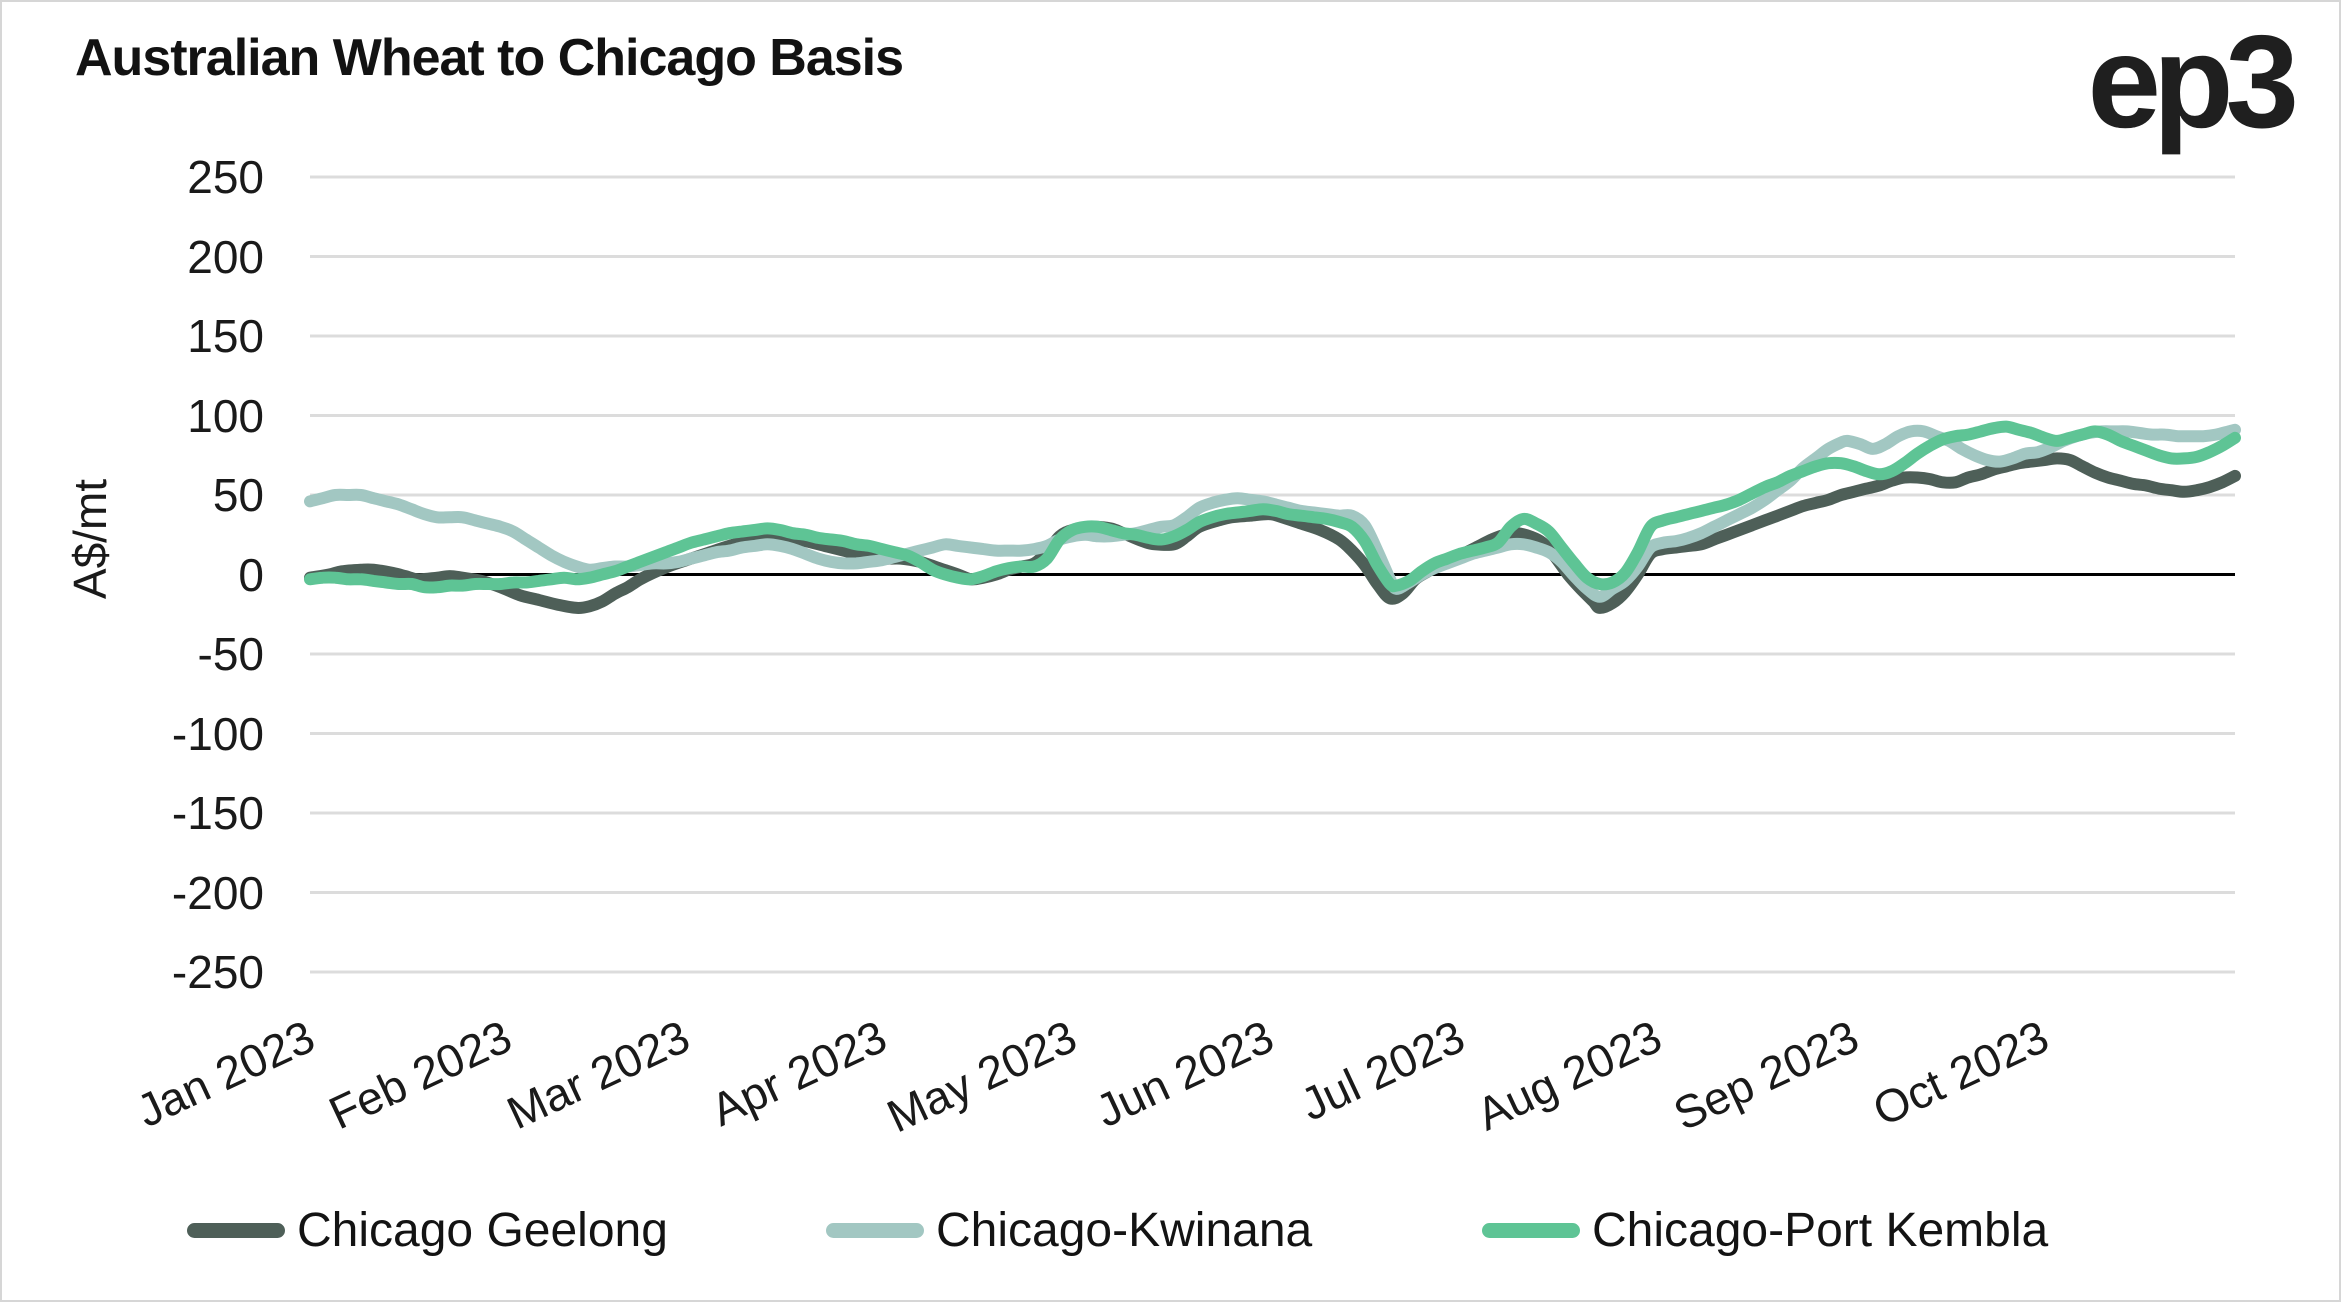 The image size is (2341, 1302). Describe the element at coordinates (482, 1230) in the screenshot. I see `legend-label: Chicago Geelong` at that location.